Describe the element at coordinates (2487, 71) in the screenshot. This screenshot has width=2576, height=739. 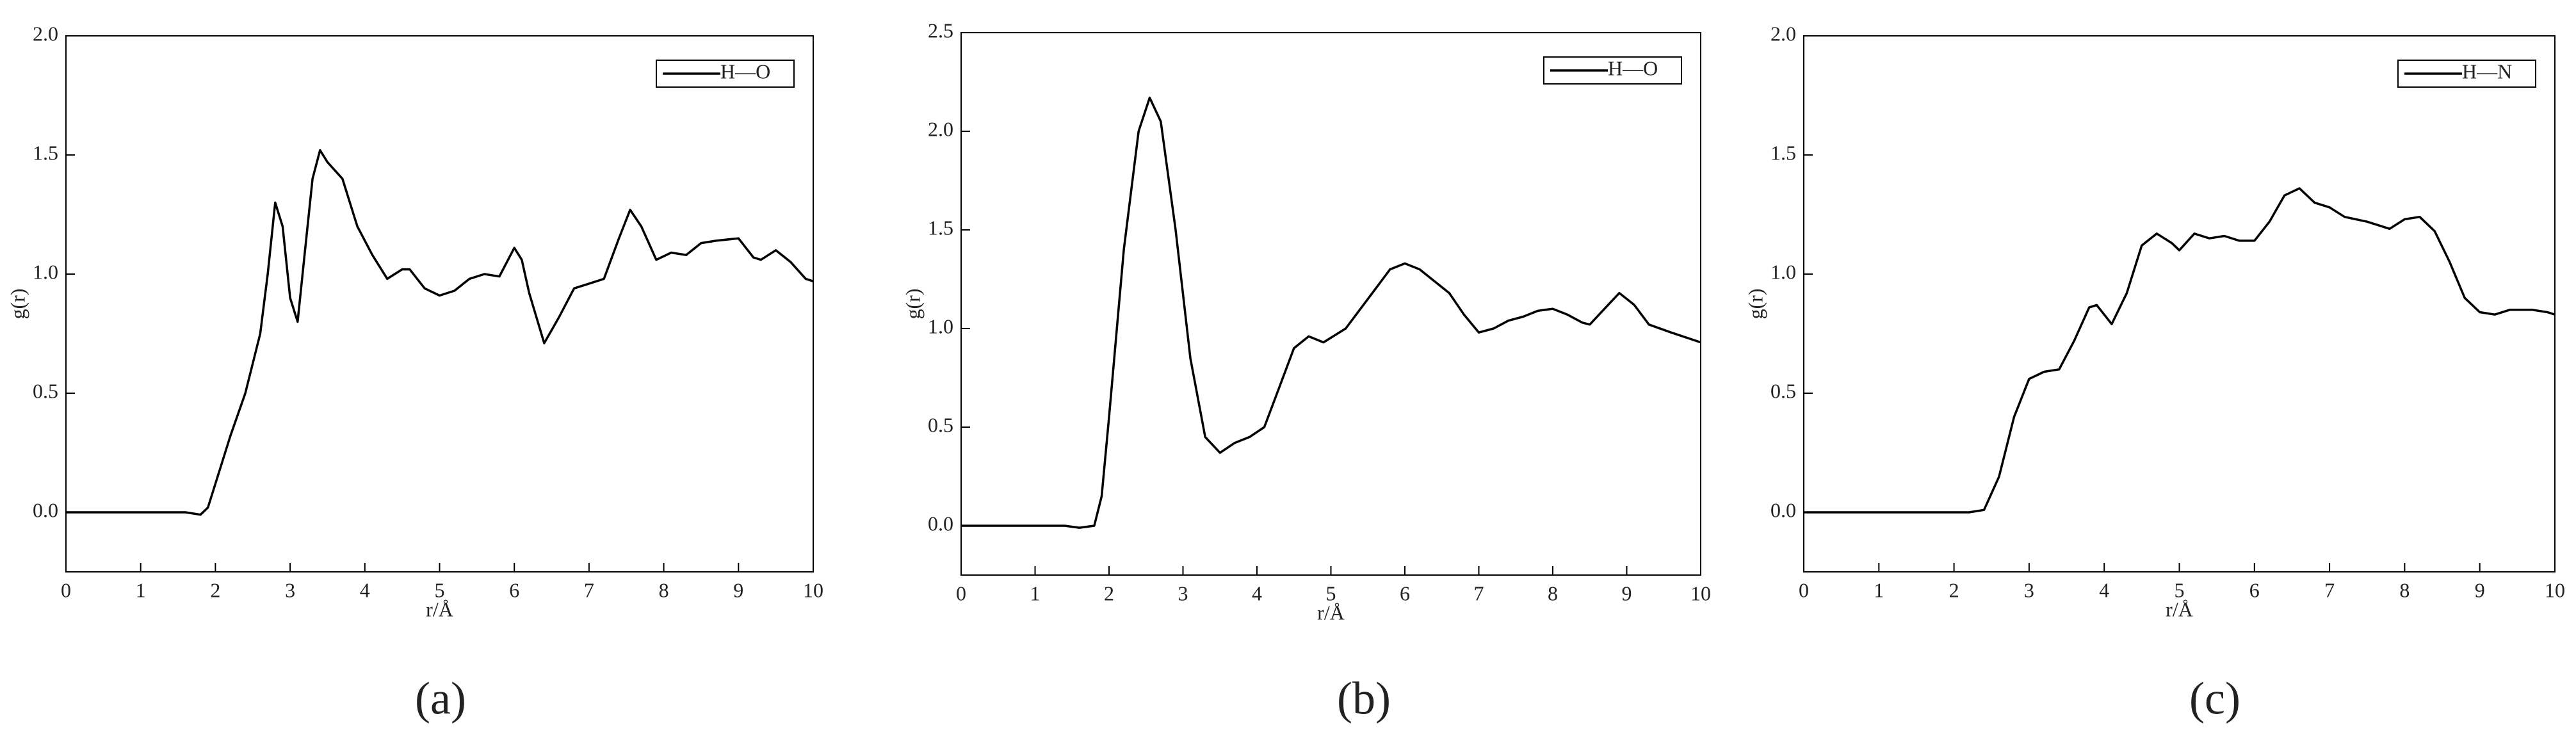
I see `legend-label: H—N` at that location.